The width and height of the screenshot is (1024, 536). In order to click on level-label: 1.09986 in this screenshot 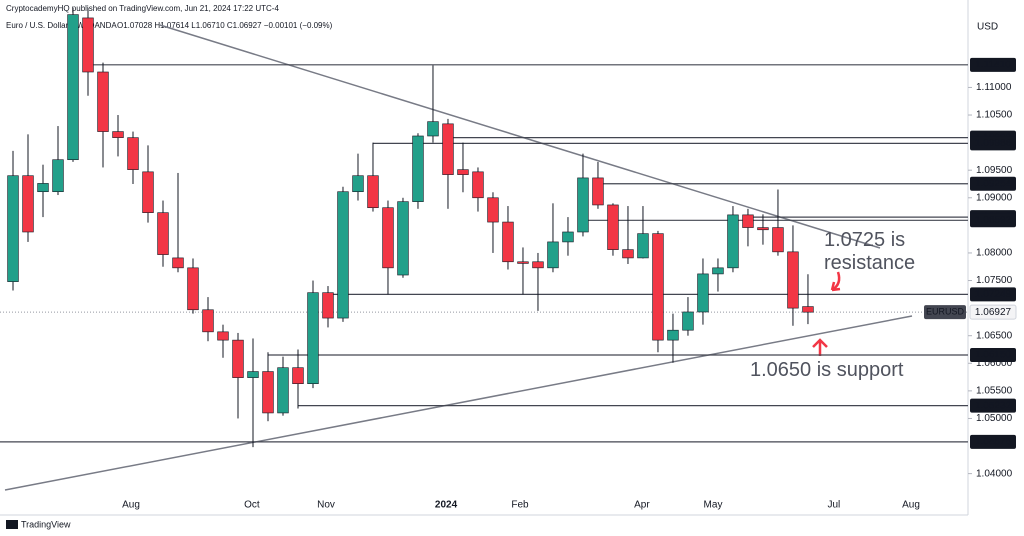, I will do `click(993, 143)`.